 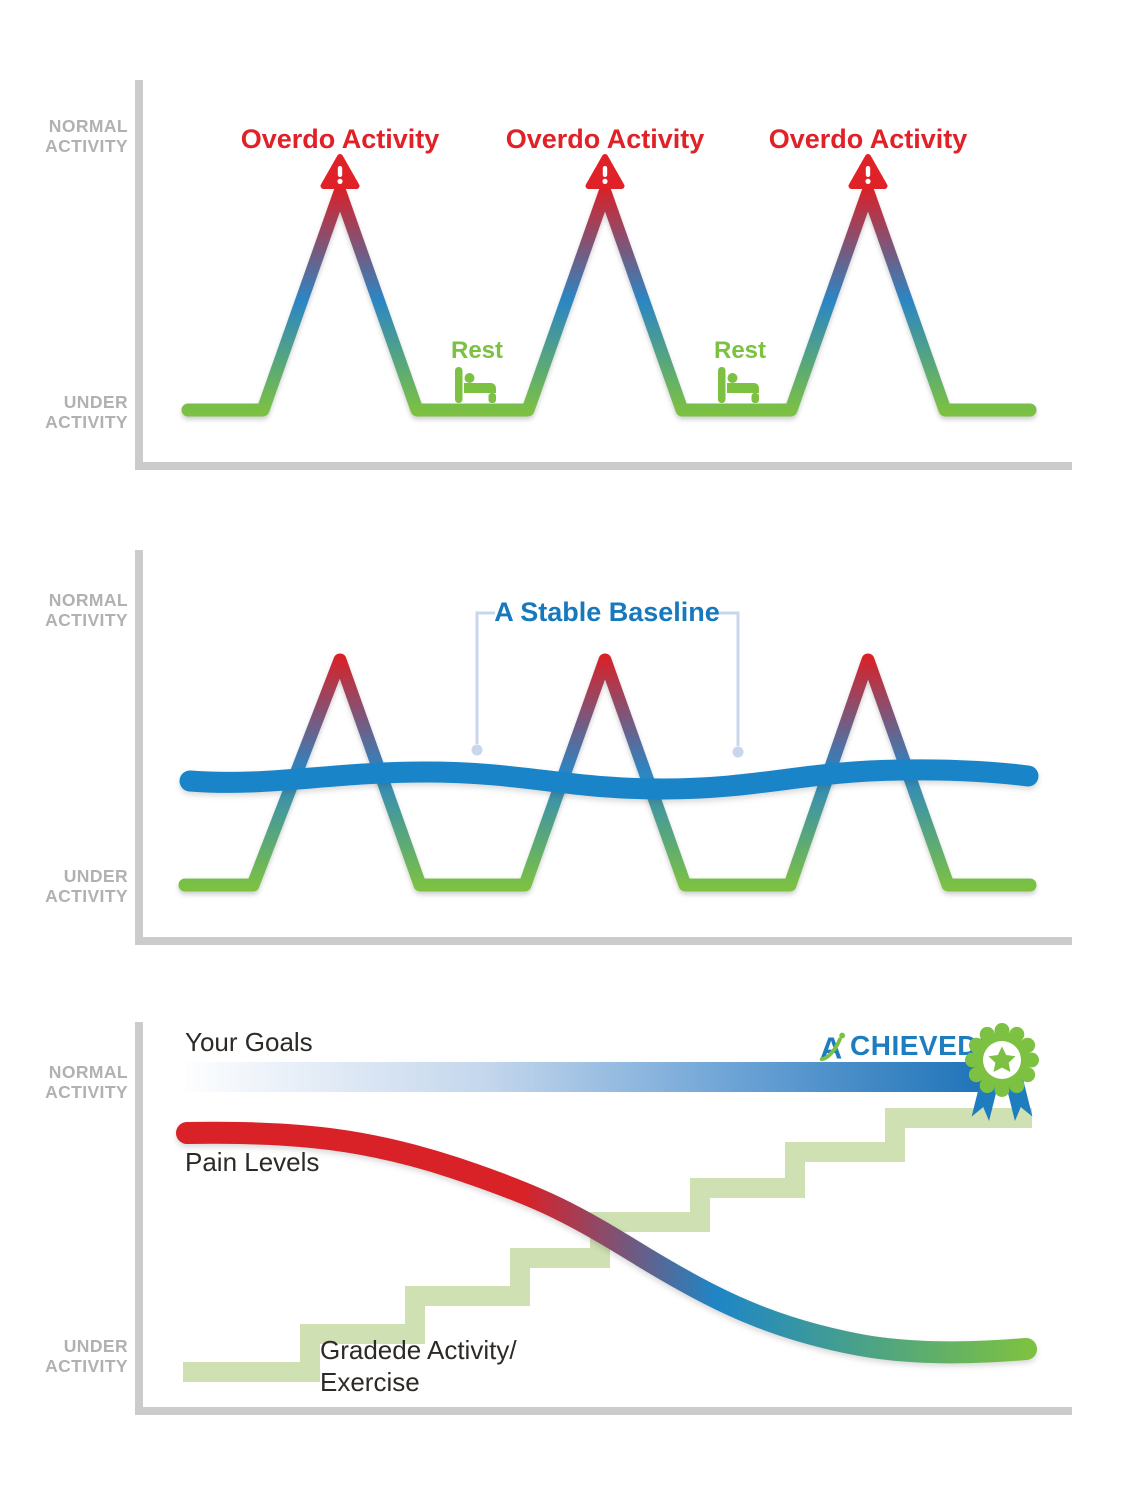 I want to click on chart1-ylabel-under: UNDER ACTIVITY, so click(x=86, y=412).